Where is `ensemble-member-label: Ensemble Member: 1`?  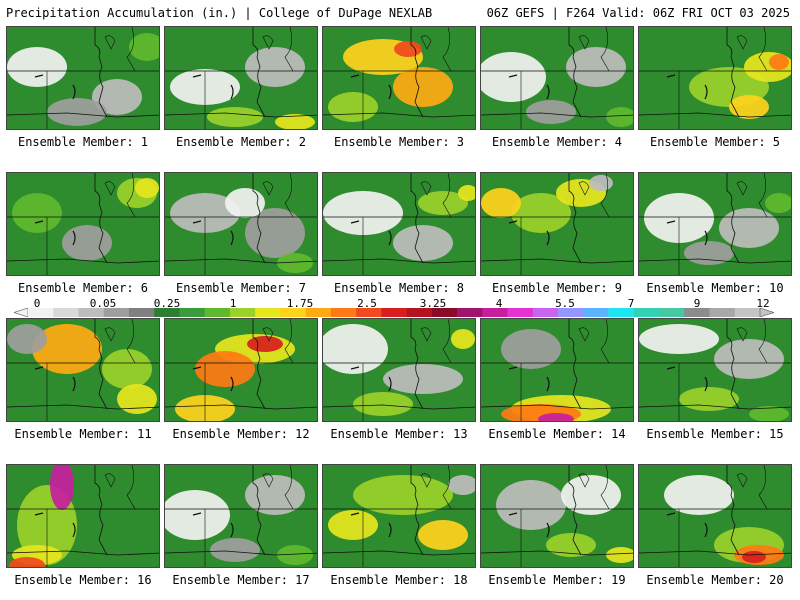 ensemble-member-label: Ensemble Member: 1 is located at coordinates (83, 142).